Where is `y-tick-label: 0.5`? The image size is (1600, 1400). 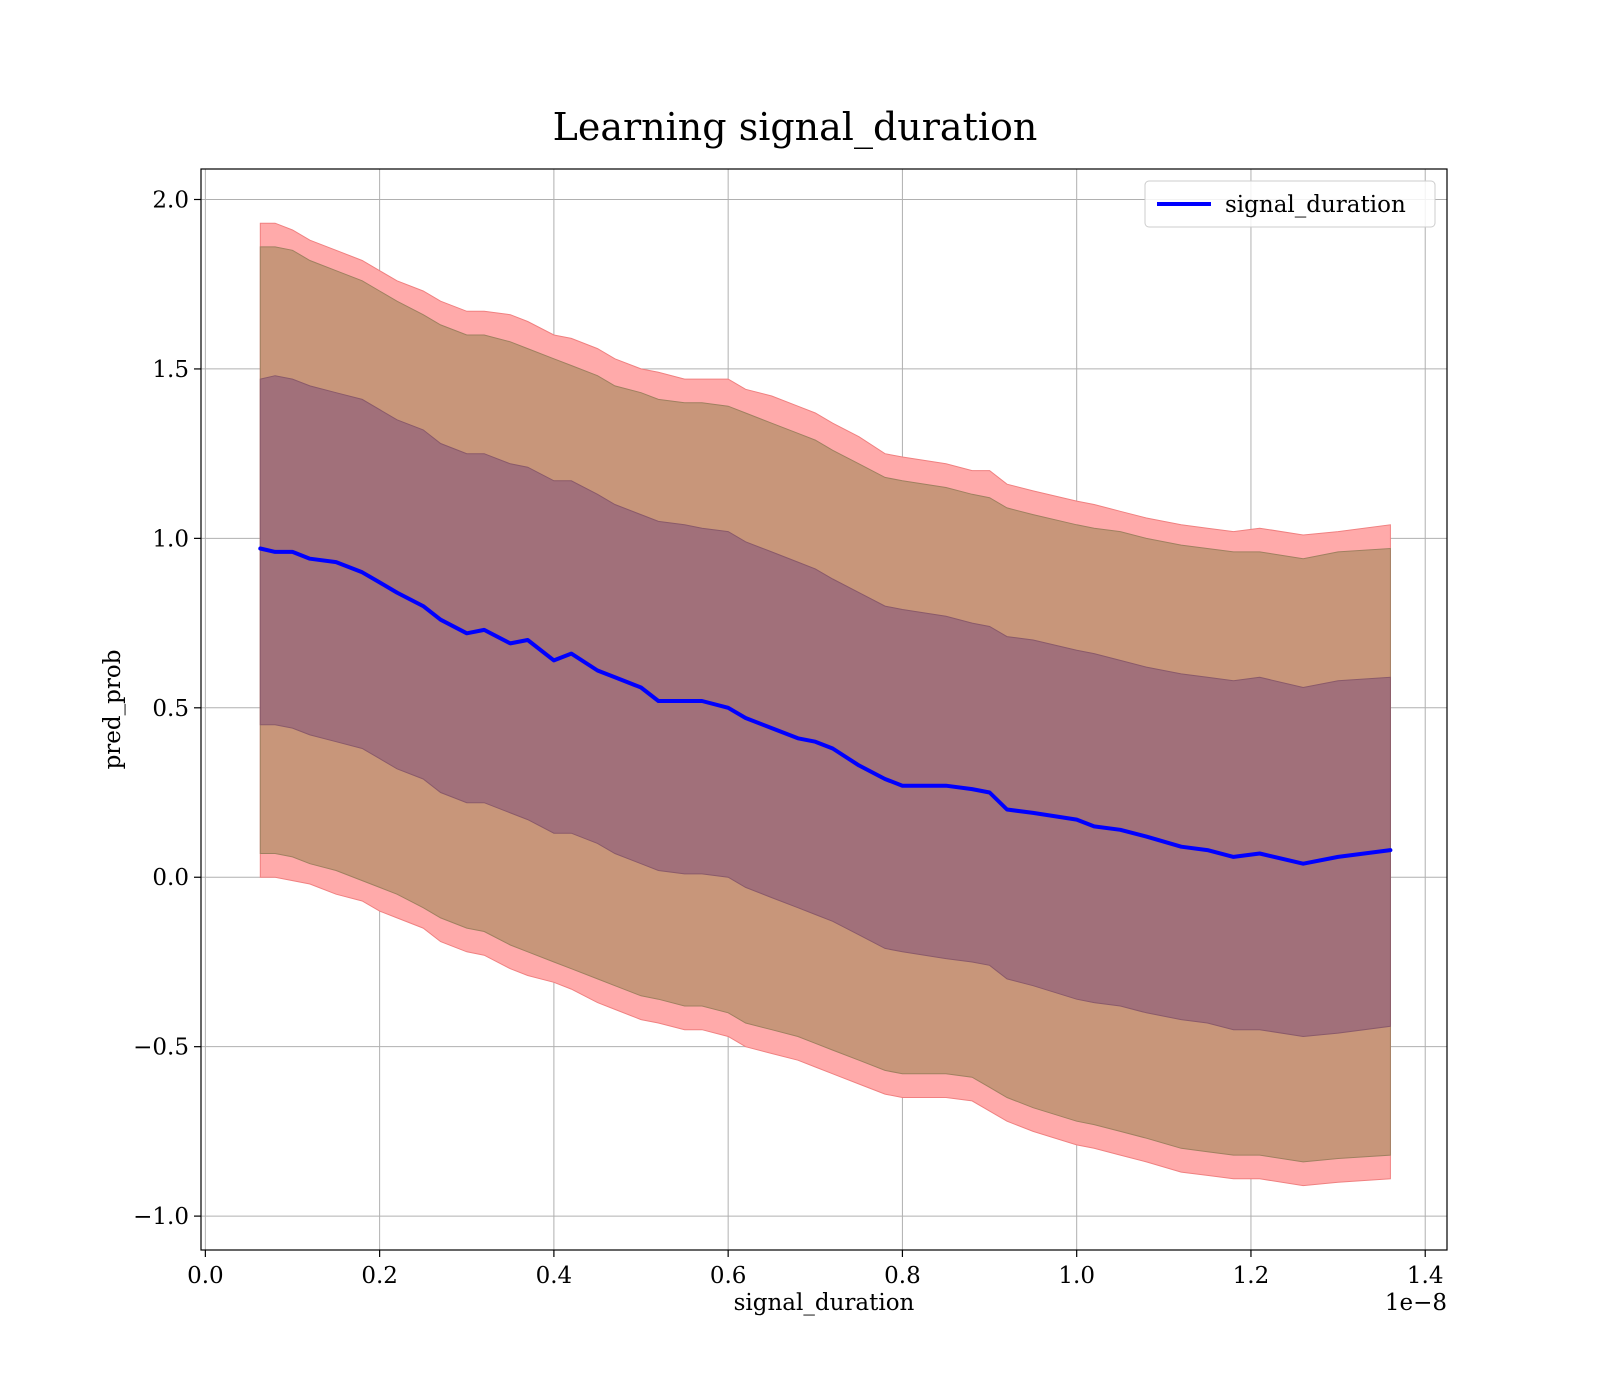
y-tick-label: 0.5 is located at coordinates (170, 709).